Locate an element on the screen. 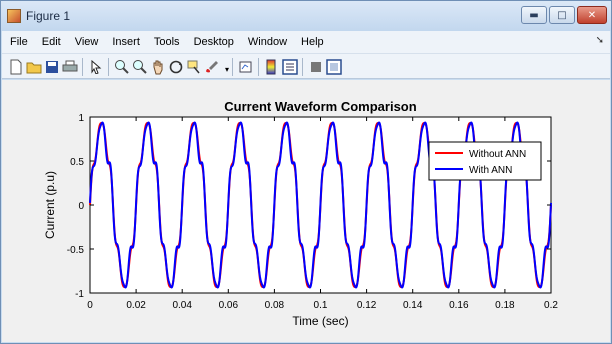  new-file-icon is located at coordinates (16, 67).